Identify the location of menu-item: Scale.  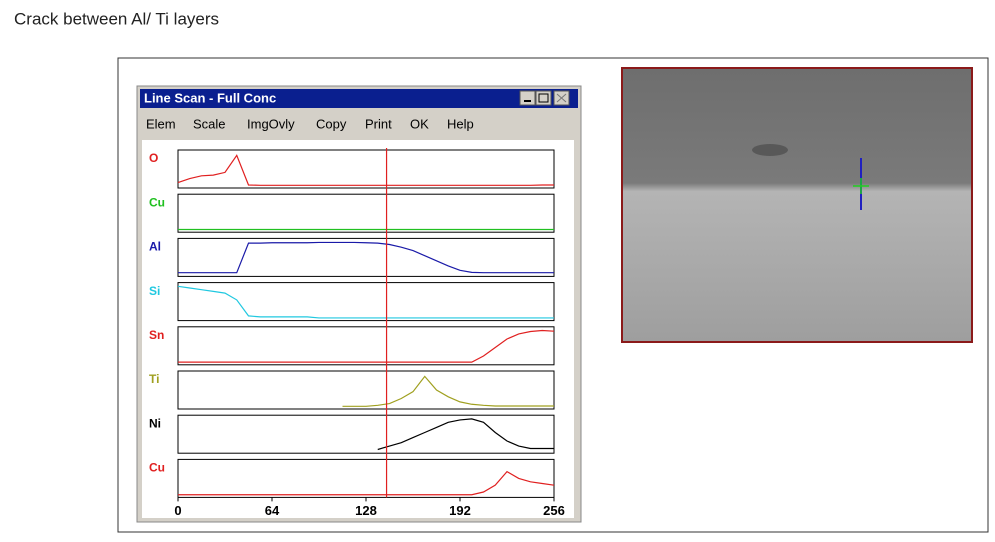
(209, 123).